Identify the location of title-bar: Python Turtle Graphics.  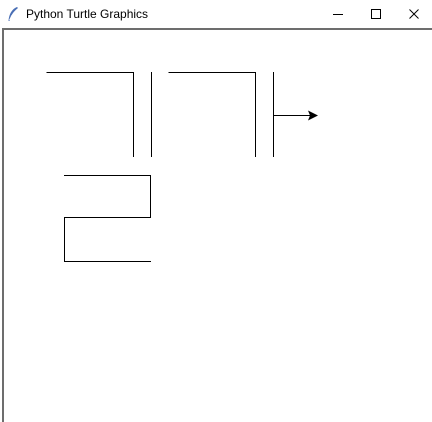
(216, 14).